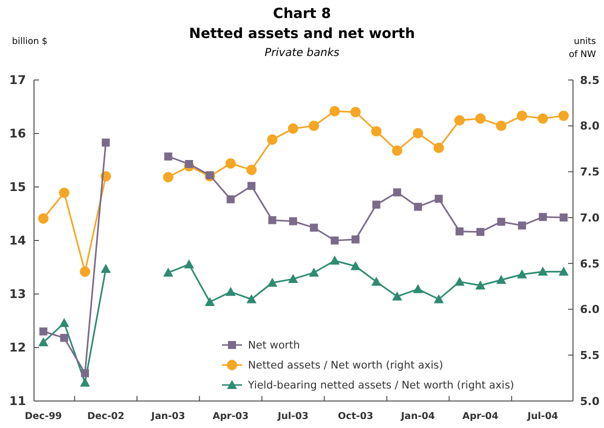 Image resolution: width=604 pixels, height=428 pixels. I want to click on legend-label: Yield-bearing netted assets / Net worth (right axis), so click(380, 386).